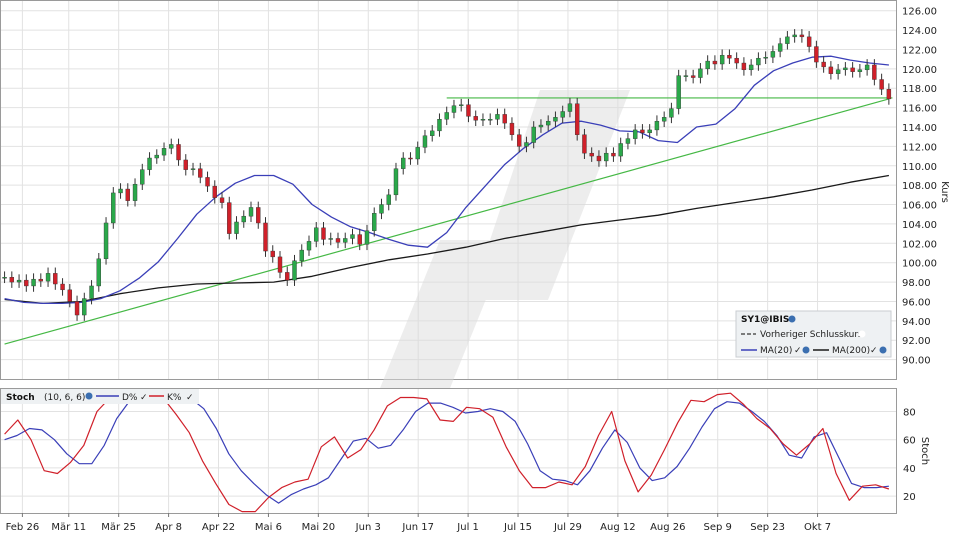 The image size is (960, 540). Describe the element at coordinates (919, 12) in the screenshot. I see `price-tick-label: 126.00` at that location.